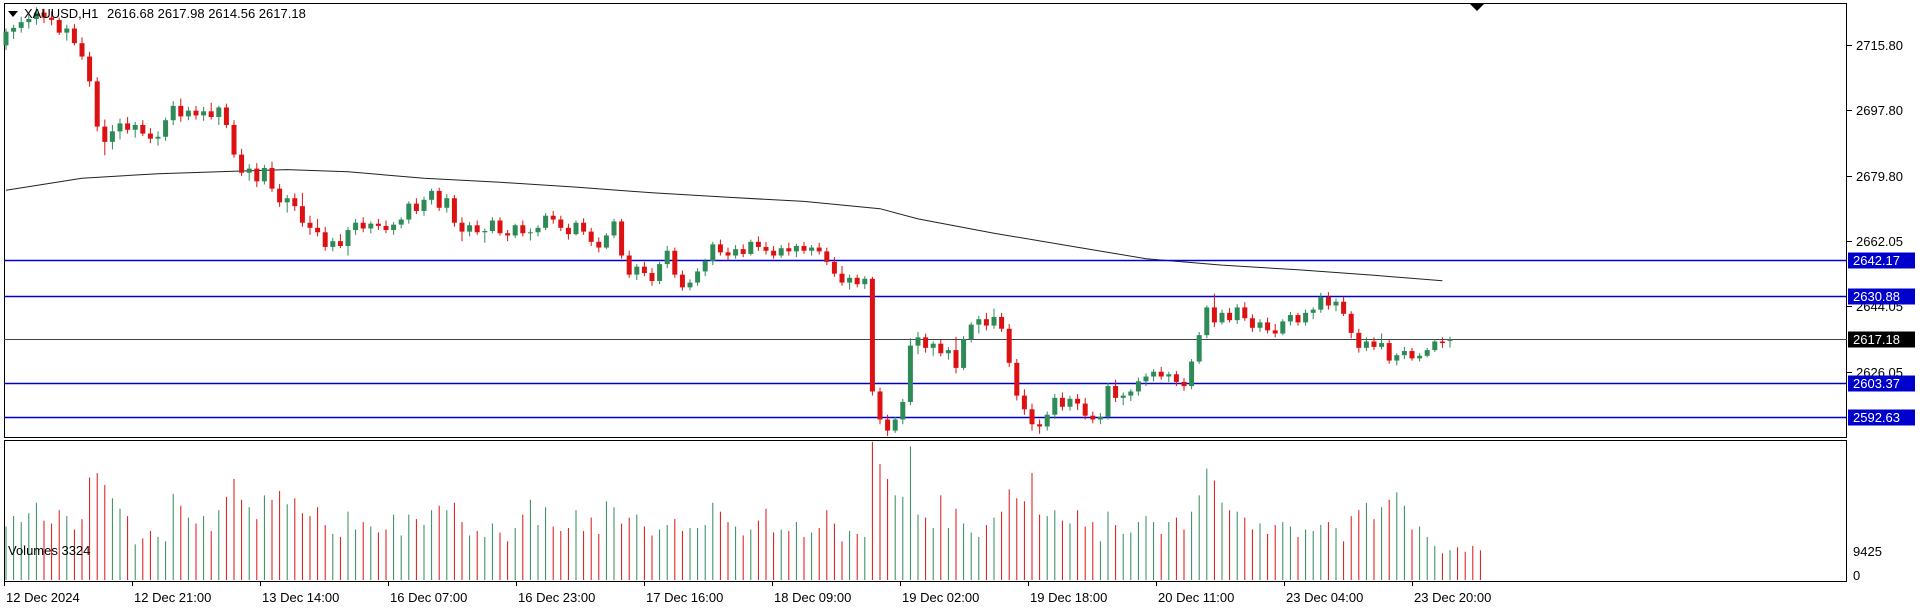 The image size is (1920, 615). Describe the element at coordinates (1876, 383) in the screenshot. I see `level-price-label: 2603.37` at that location.